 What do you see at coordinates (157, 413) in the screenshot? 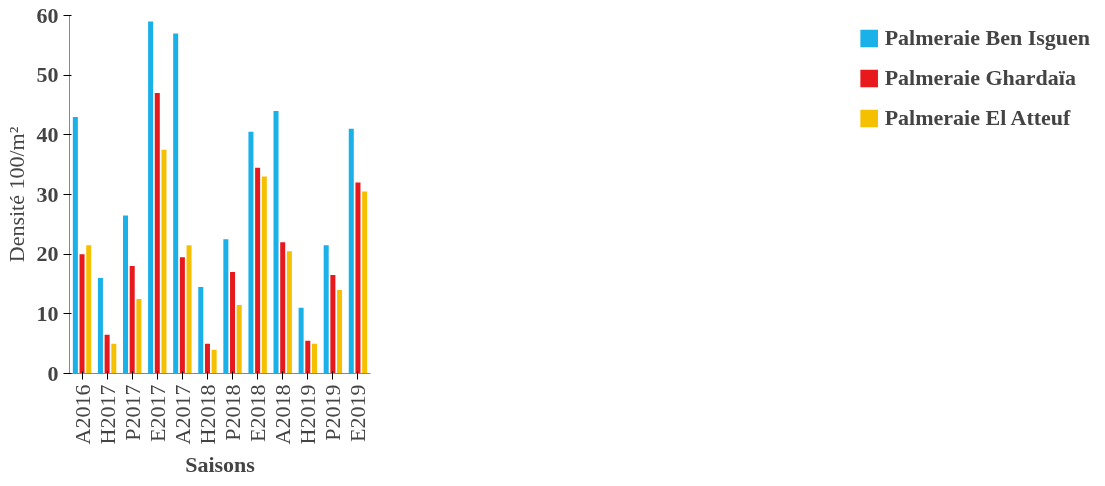
I see `x-tick-label: E2017` at bounding box center [157, 413].